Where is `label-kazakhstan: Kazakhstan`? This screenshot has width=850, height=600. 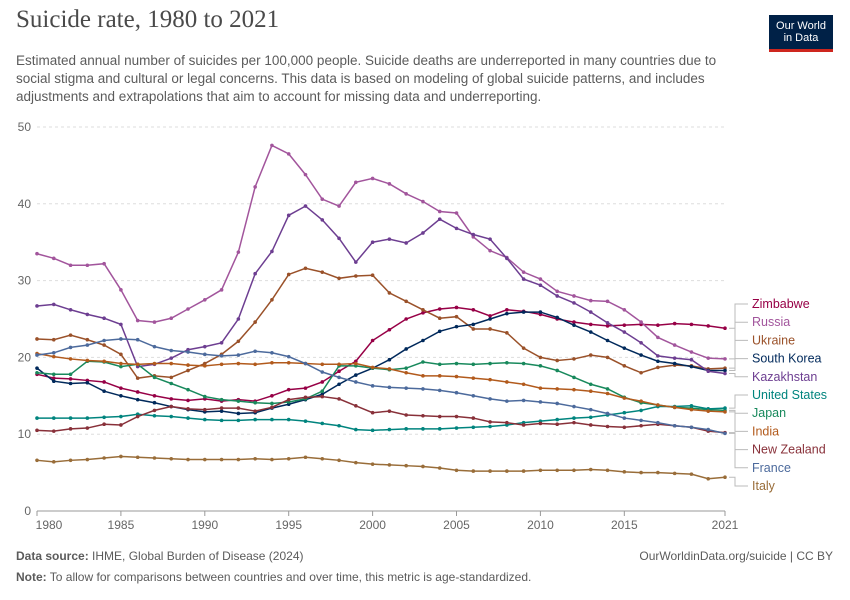 label-kazakhstan: Kazakhstan is located at coordinates (773, 377).